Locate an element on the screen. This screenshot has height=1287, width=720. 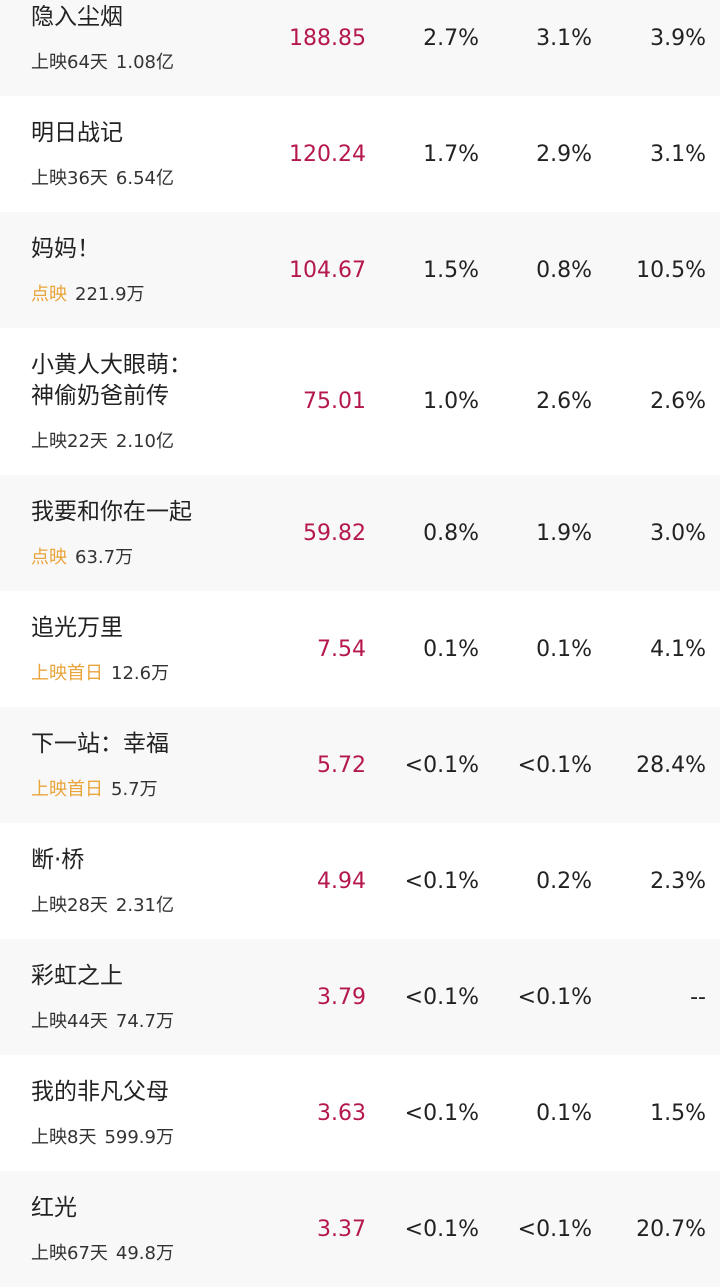
realtime-box-office: 59.82 is located at coordinates (334, 533).